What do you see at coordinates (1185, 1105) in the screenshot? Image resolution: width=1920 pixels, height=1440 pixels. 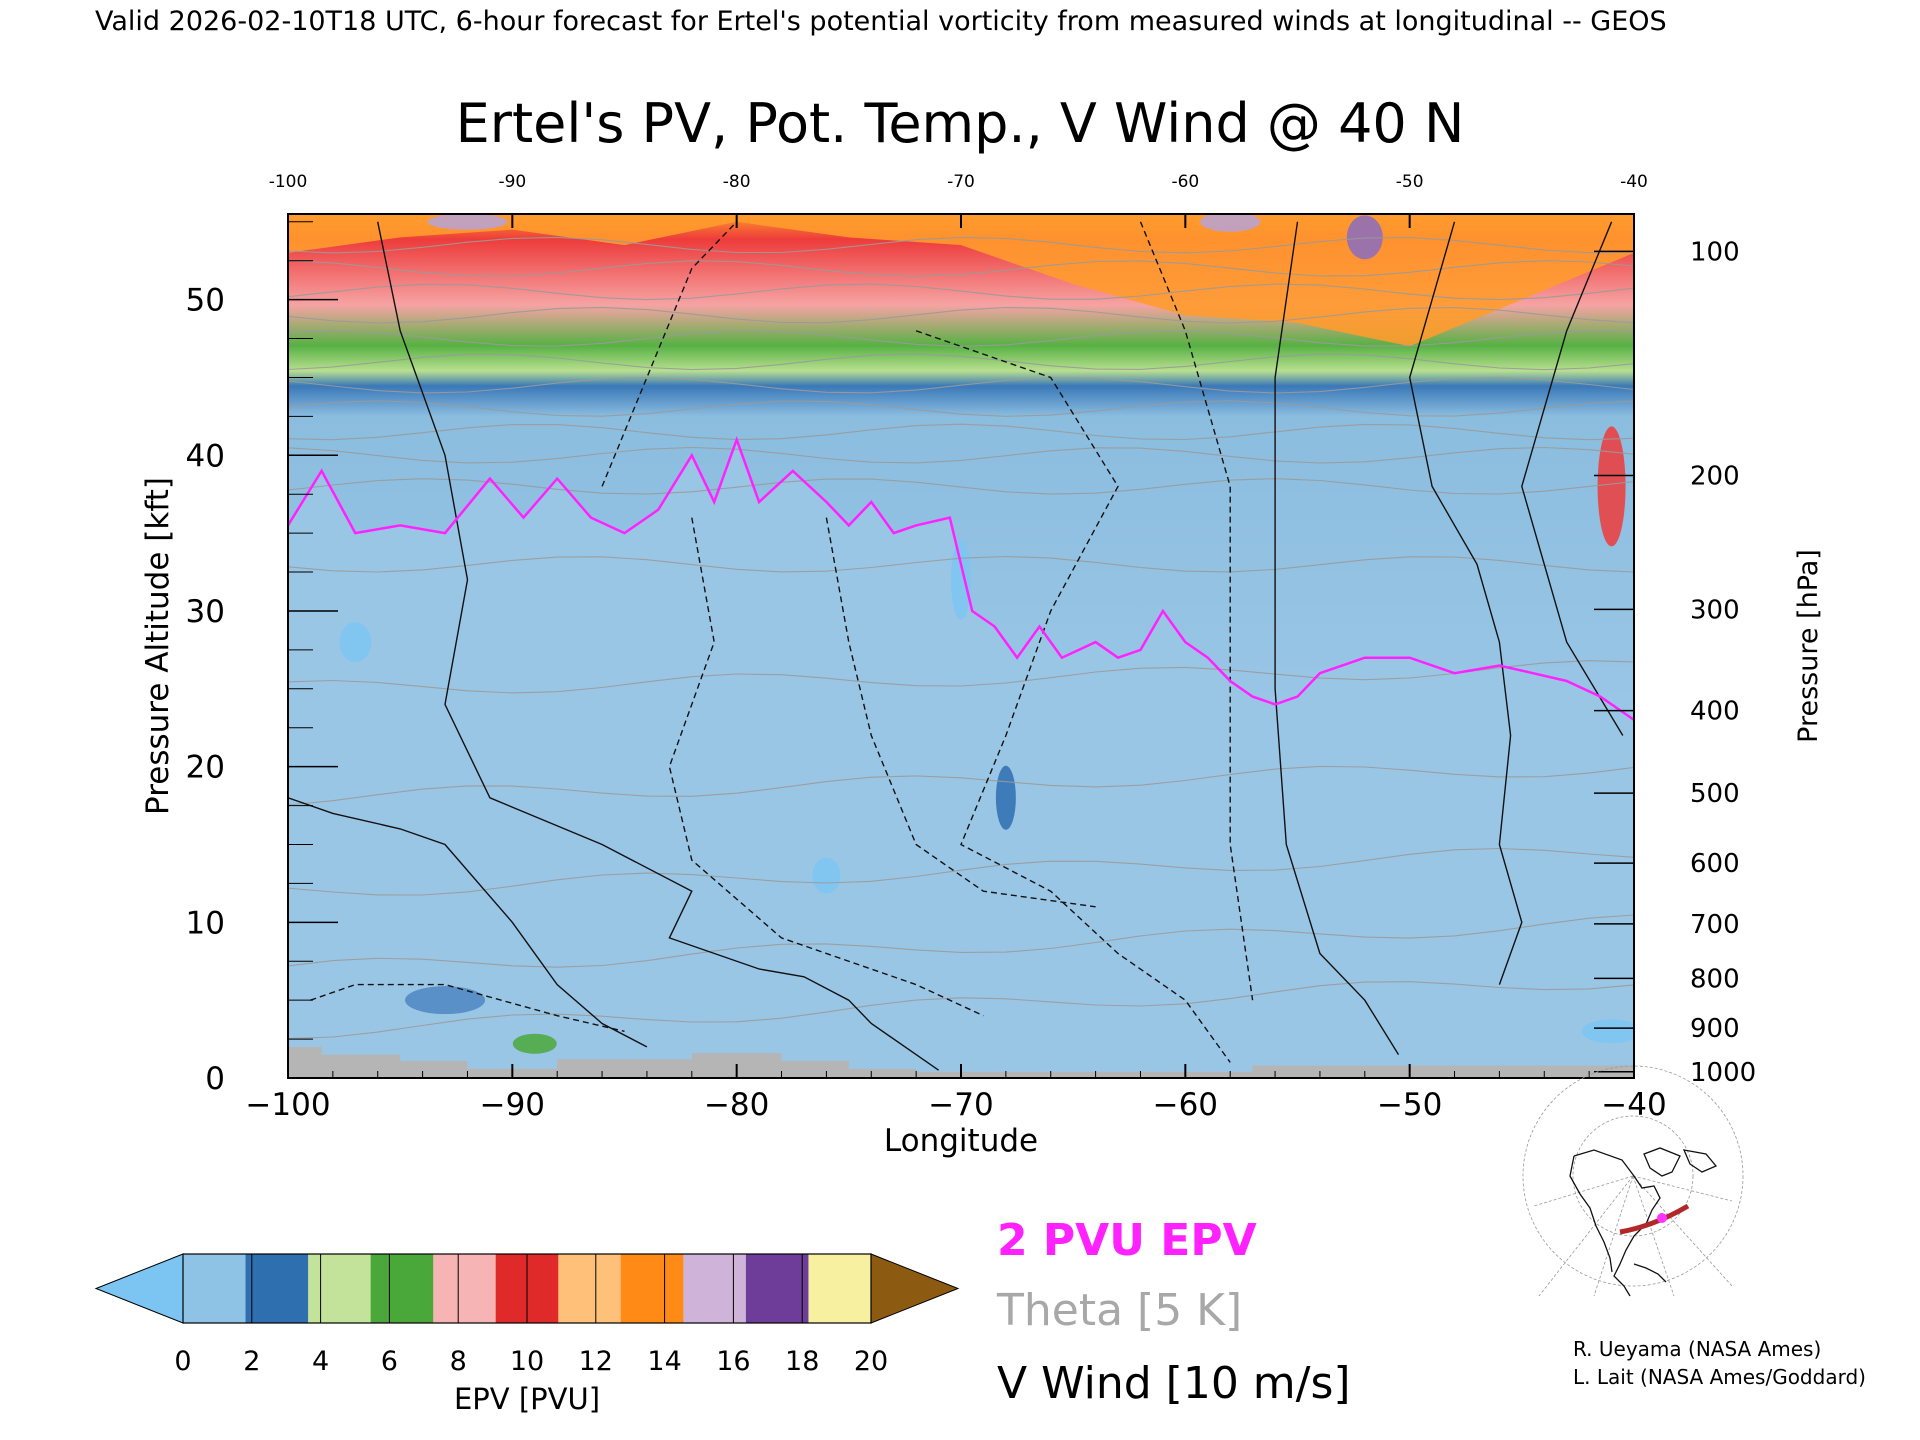 I see `x-tick-label: −60` at bounding box center [1185, 1105].